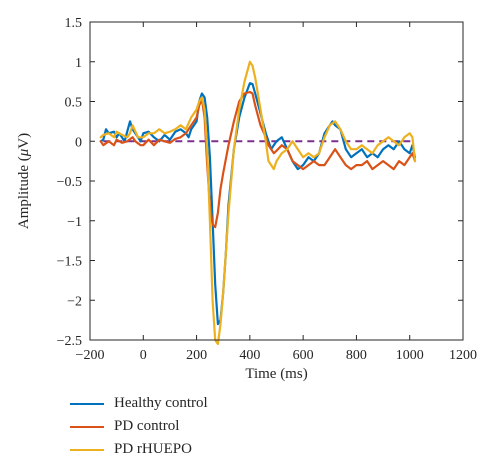 The height and width of the screenshot is (470, 500). What do you see at coordinates (161, 403) in the screenshot?
I see `legend-label-healthy-control: Healthy control` at bounding box center [161, 403].